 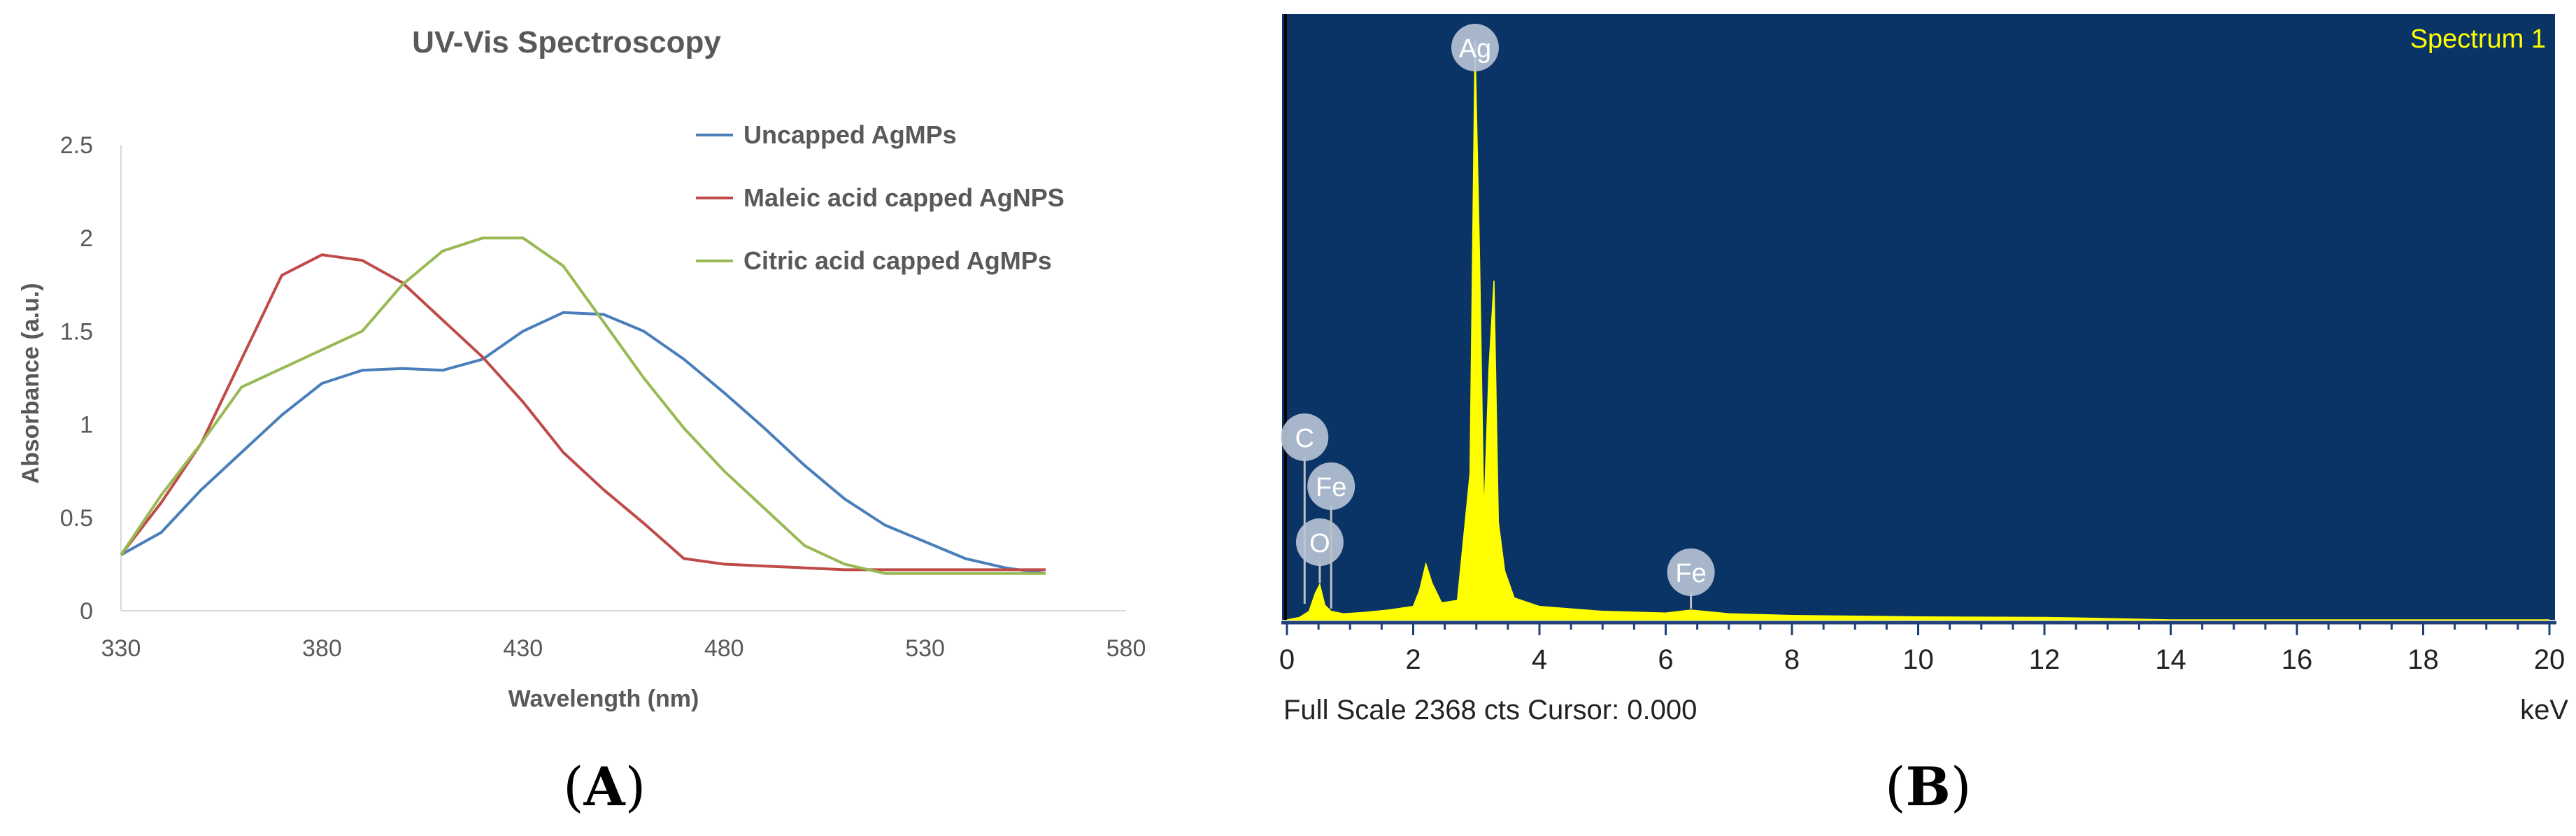 I want to click on x-axis-label: Wavelength (nm), so click(x=603, y=699).